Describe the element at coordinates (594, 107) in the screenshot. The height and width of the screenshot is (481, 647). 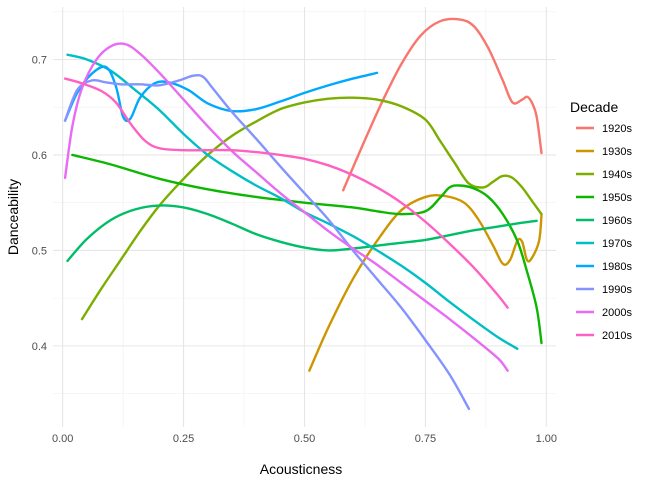
I see `legend-title: Decade` at that location.